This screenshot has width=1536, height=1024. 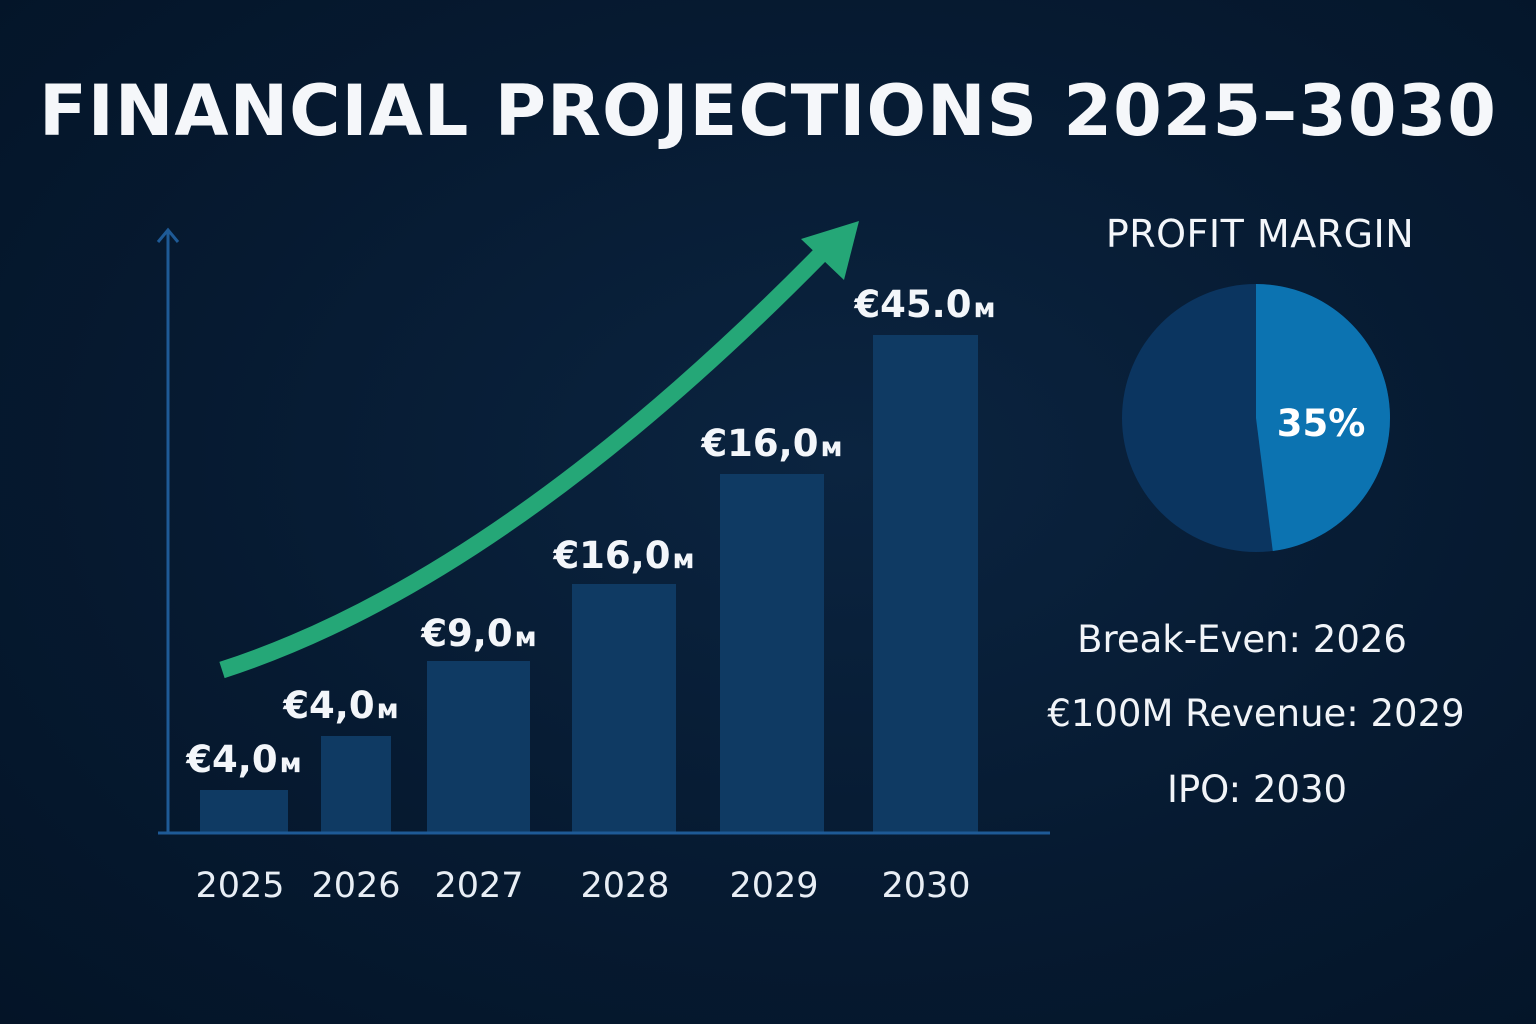 What do you see at coordinates (772, 653) in the screenshot?
I see `bar-2029` at bounding box center [772, 653].